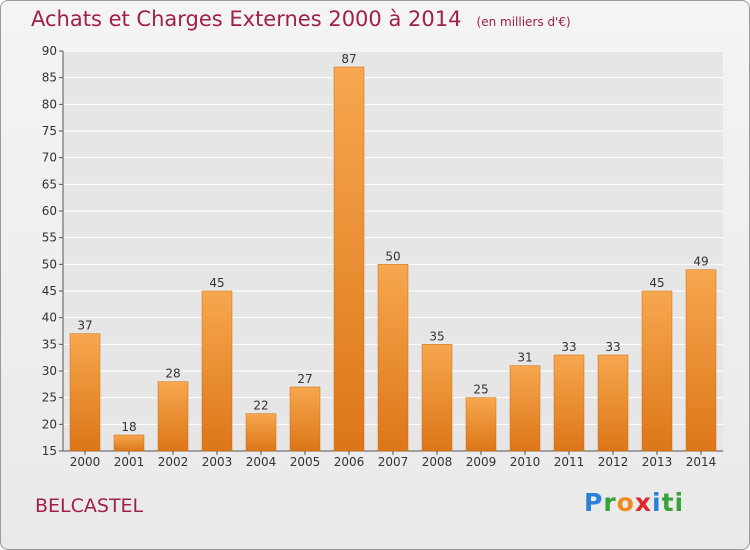  What do you see at coordinates (49, 238) in the screenshot?
I see `y-tick-label: 55` at bounding box center [49, 238].